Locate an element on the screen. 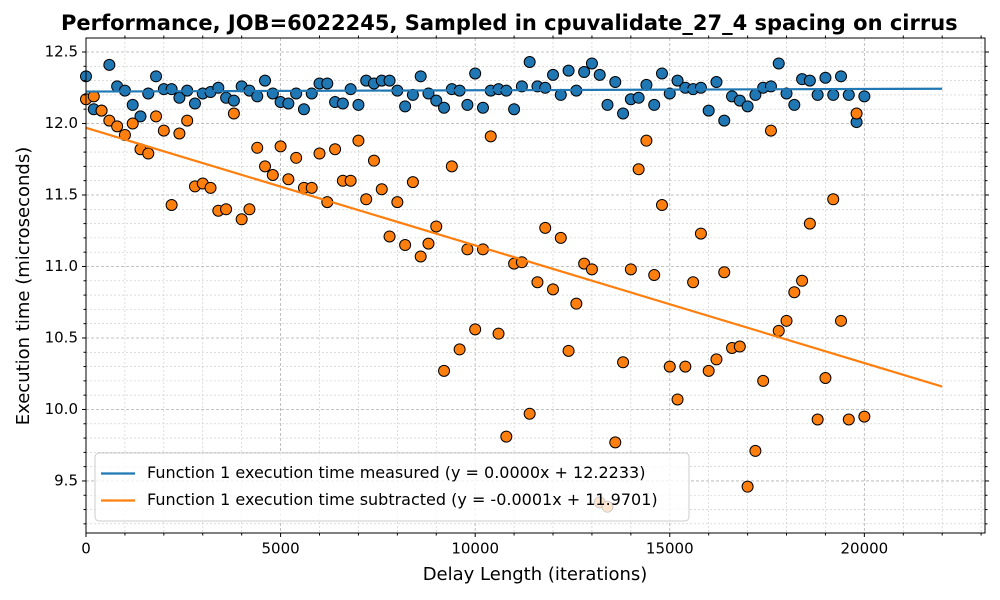  x-tick-label: 20000 is located at coordinates (864, 549).